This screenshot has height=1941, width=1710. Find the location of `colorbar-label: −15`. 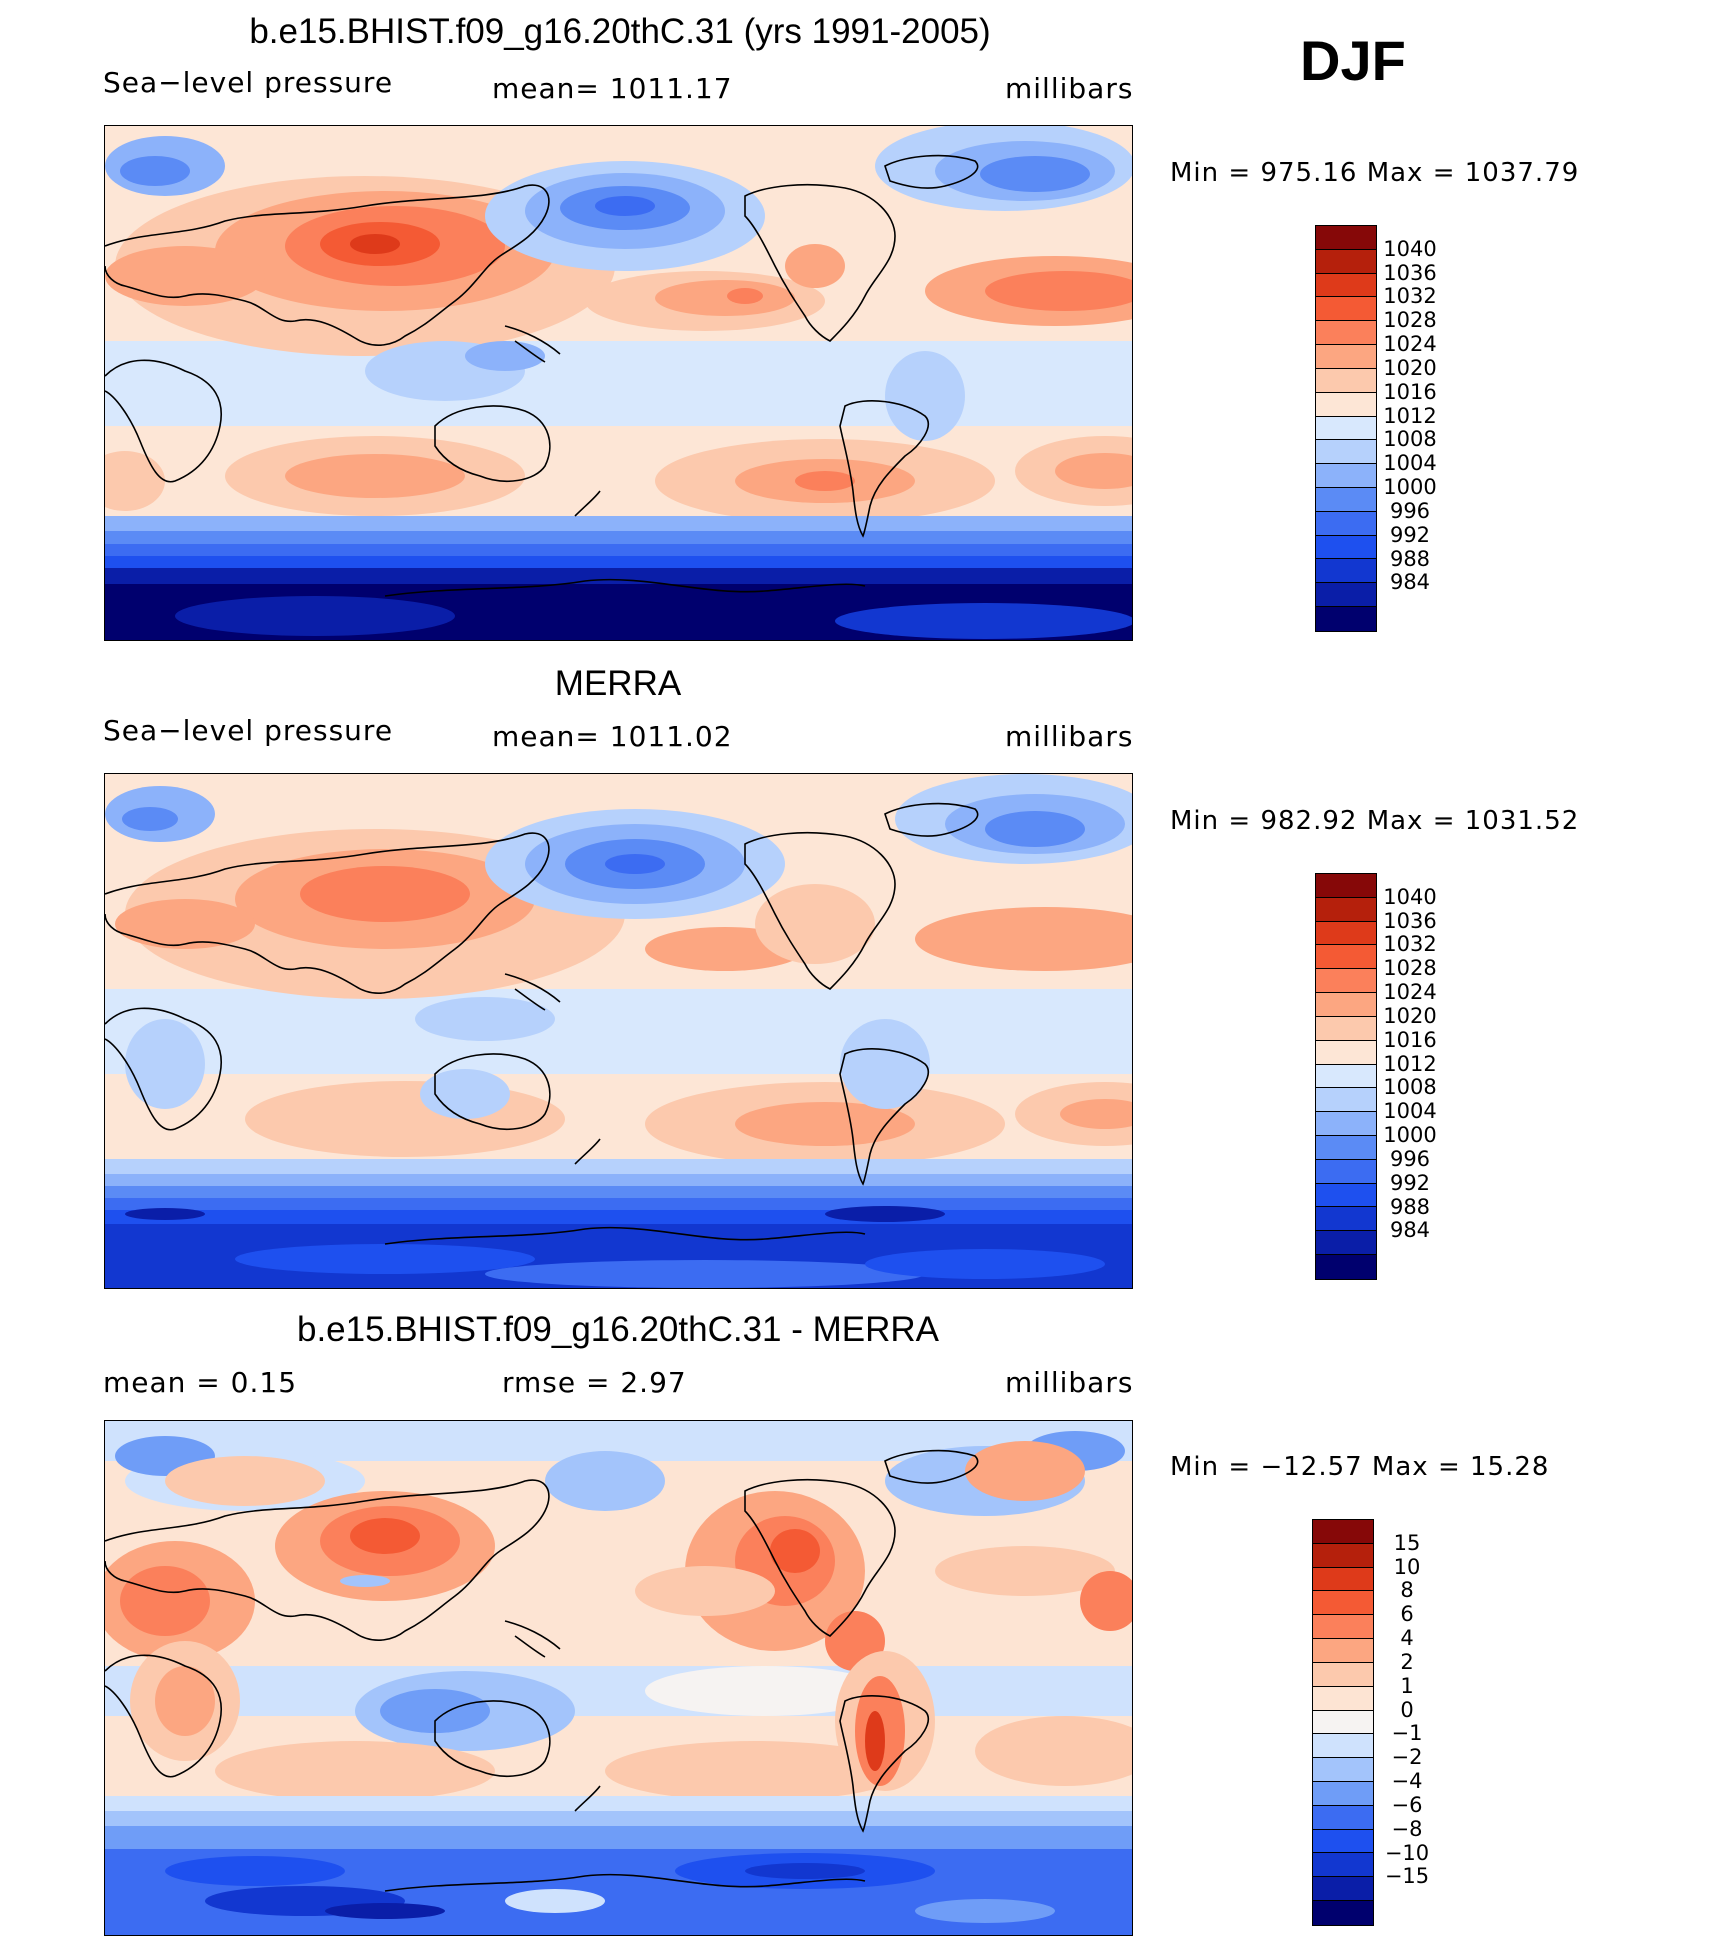

colorbar-label: −15 is located at coordinates (1407, 1876).